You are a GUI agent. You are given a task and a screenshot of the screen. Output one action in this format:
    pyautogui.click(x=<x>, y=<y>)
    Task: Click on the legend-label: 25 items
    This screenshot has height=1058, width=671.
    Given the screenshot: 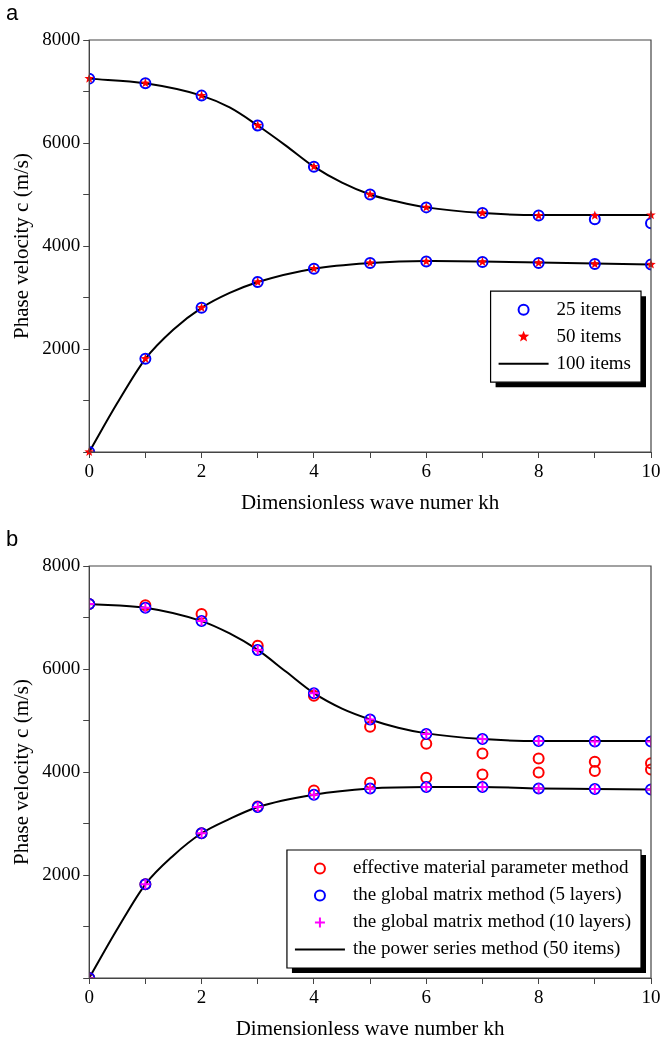 What is the action you would take?
    pyautogui.click(x=589, y=308)
    